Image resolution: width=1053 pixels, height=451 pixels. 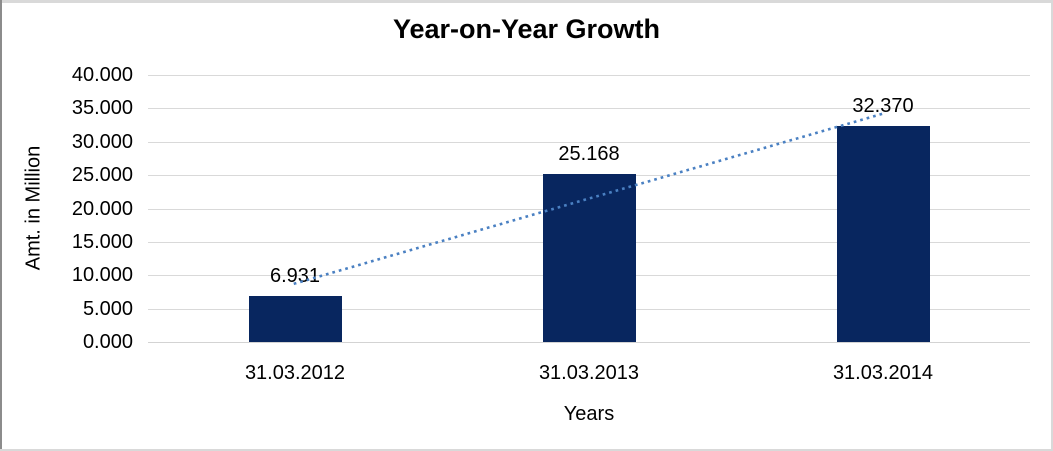 I want to click on x-axis-title: Years, so click(x=589, y=414).